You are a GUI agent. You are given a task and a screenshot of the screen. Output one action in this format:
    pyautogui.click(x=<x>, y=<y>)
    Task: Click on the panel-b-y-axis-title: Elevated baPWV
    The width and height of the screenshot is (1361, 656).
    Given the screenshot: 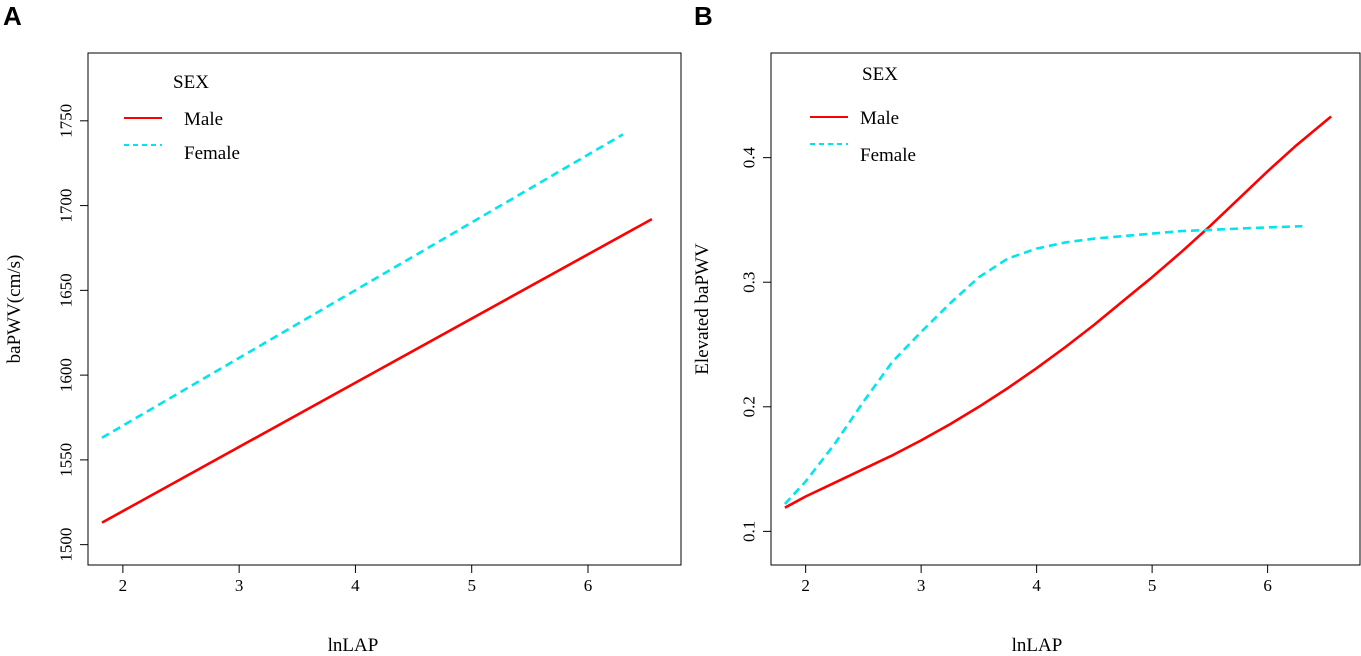 What is the action you would take?
    pyautogui.click(x=702, y=309)
    